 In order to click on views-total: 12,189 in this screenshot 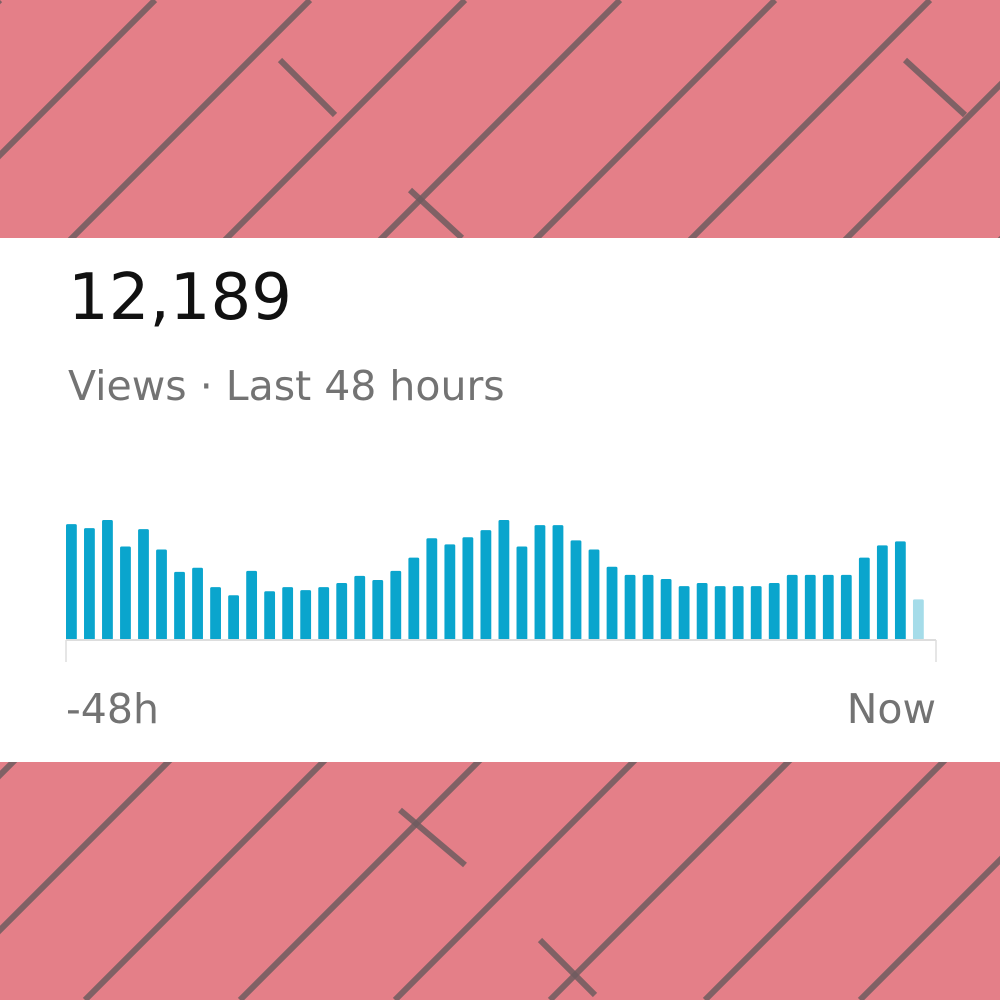, I will do `click(180, 298)`.